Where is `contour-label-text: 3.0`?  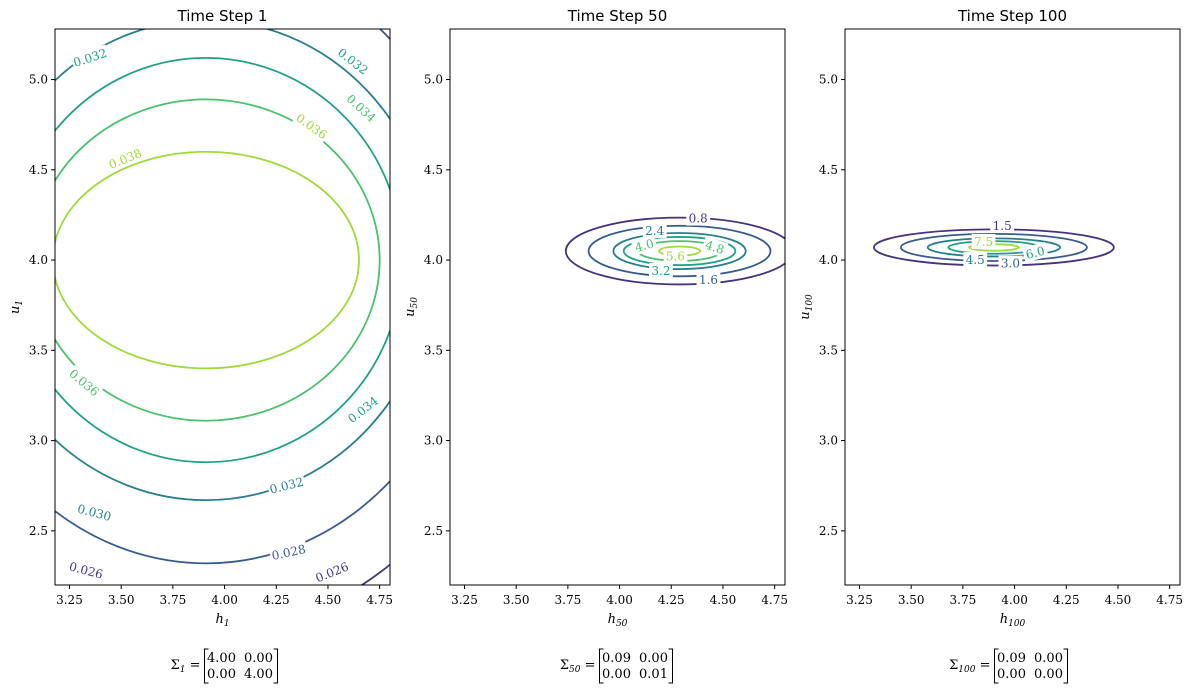 contour-label-text: 3.0 is located at coordinates (1010, 264).